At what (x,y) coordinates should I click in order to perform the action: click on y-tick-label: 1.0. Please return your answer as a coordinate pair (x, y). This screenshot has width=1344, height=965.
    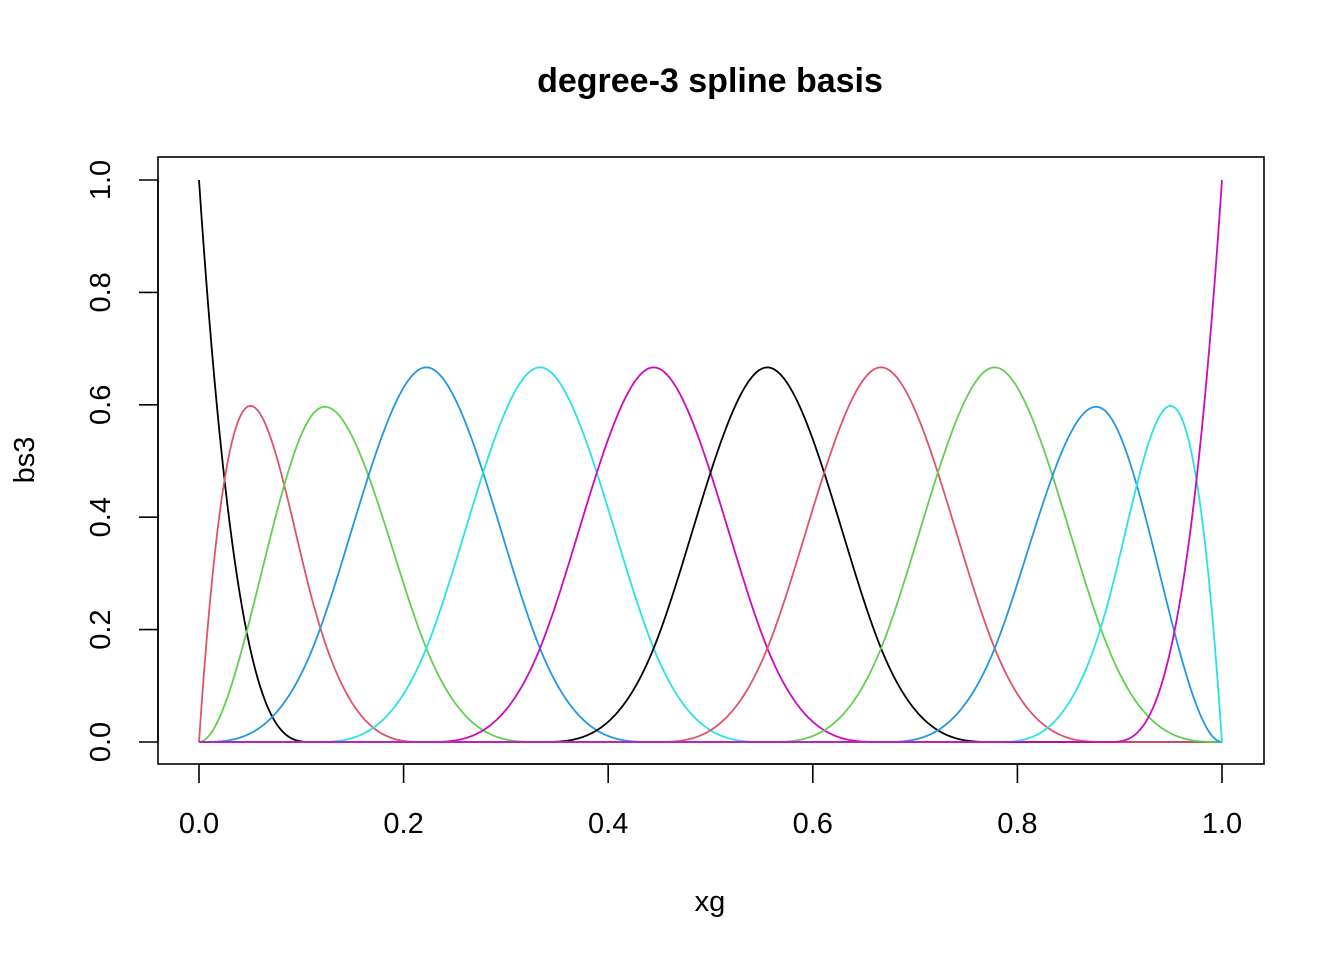
    Looking at the image, I should click on (101, 180).